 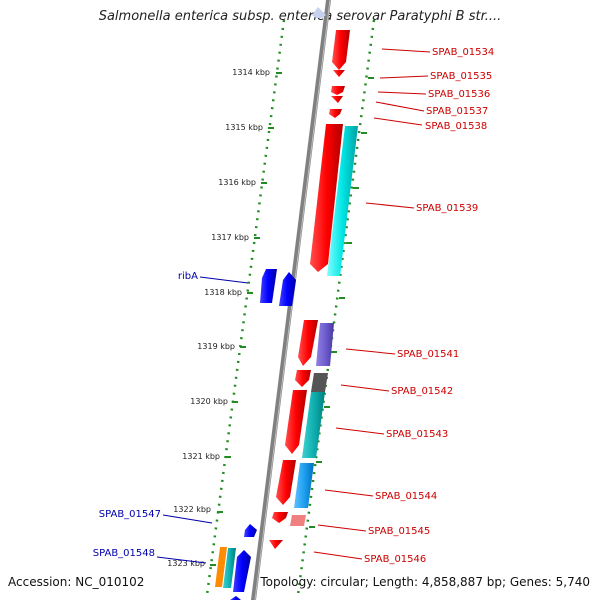 What do you see at coordinates (223, 292) in the screenshot?
I see `kbp-tick-label: 1318 kbp` at bounding box center [223, 292].